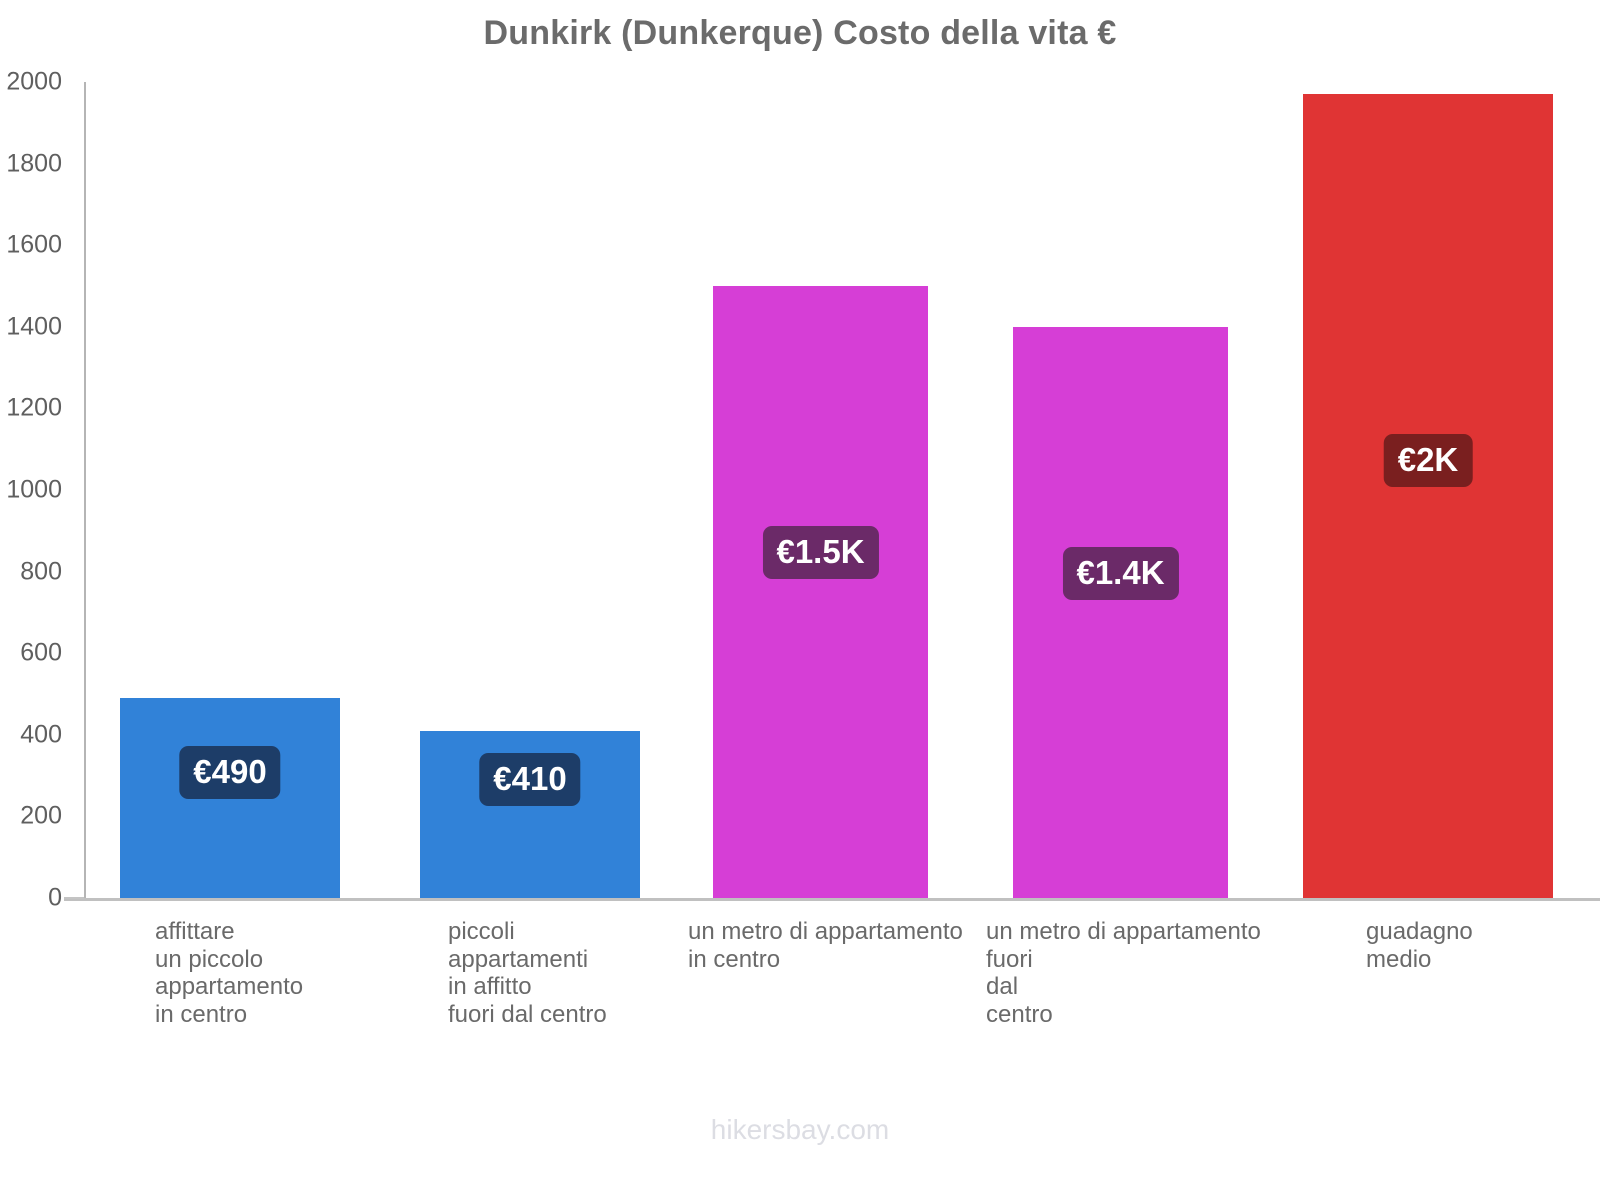 The width and height of the screenshot is (1600, 1200). I want to click on y-axis-tick-mark, so click(74, 898).